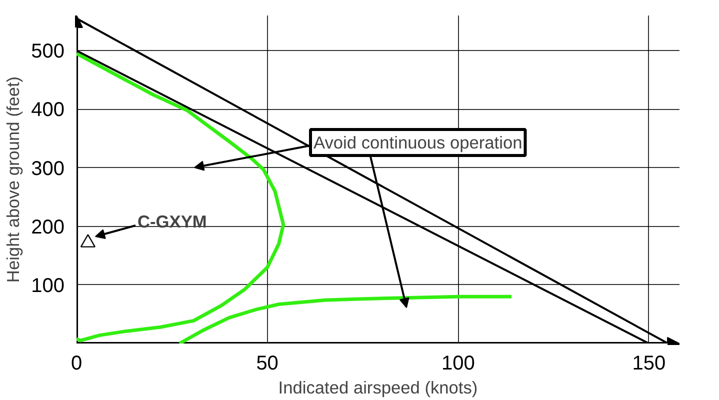 The width and height of the screenshot is (719, 400). What do you see at coordinates (267, 363) in the screenshot?
I see `x-tick-label: 50` at bounding box center [267, 363].